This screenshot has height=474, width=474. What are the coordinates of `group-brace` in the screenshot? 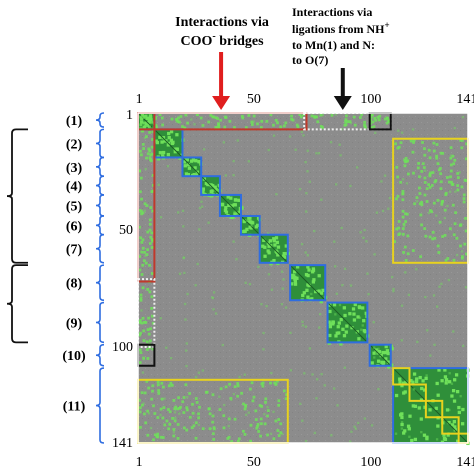 It's located at (100, 355).